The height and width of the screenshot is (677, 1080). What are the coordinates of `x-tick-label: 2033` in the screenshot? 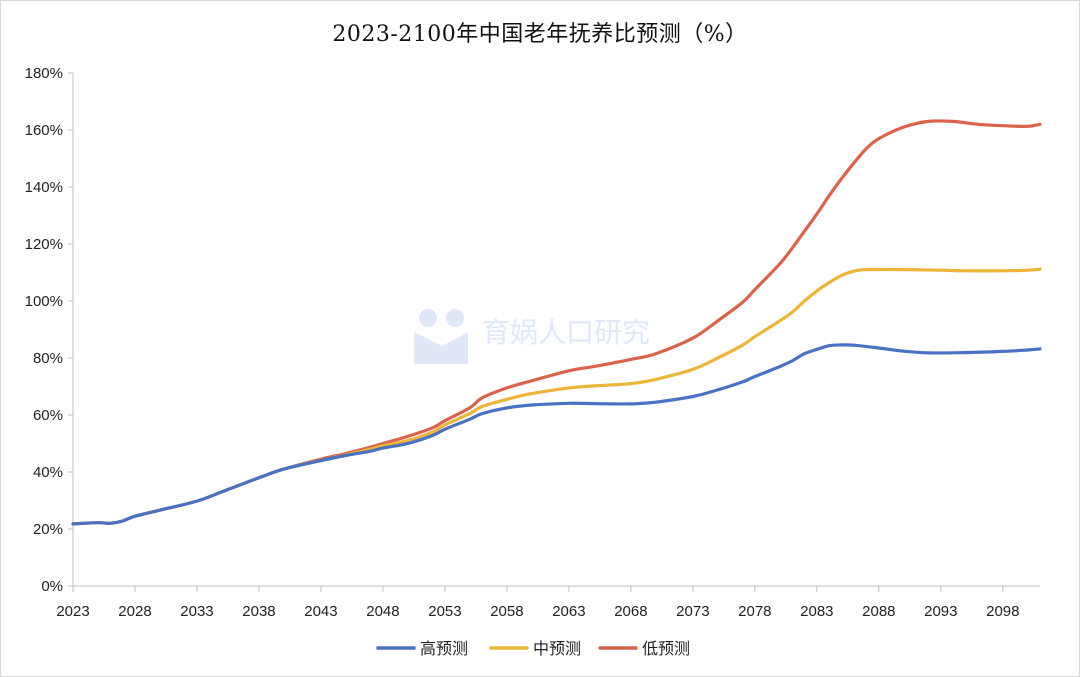 It's located at (196, 611).